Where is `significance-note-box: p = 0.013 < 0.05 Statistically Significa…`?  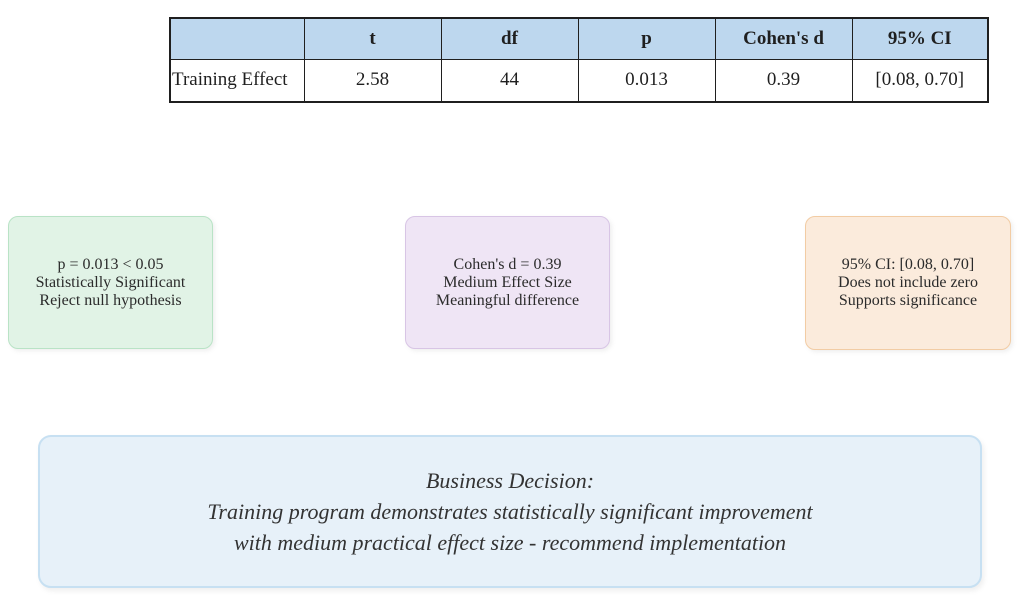 significance-note-box: p = 0.013 < 0.05 Statistically Significa… is located at coordinates (110, 282).